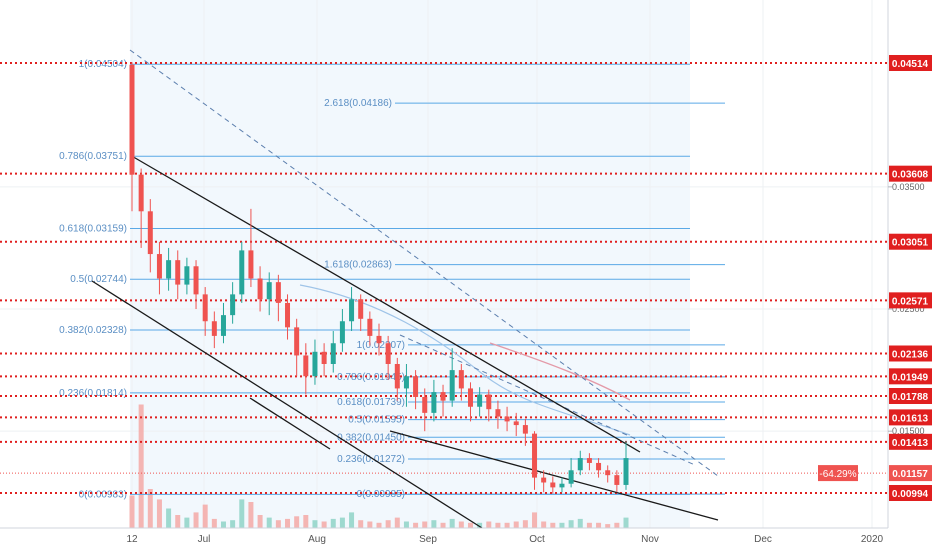  I want to click on level-price-label: 0.01413, so click(910, 443).